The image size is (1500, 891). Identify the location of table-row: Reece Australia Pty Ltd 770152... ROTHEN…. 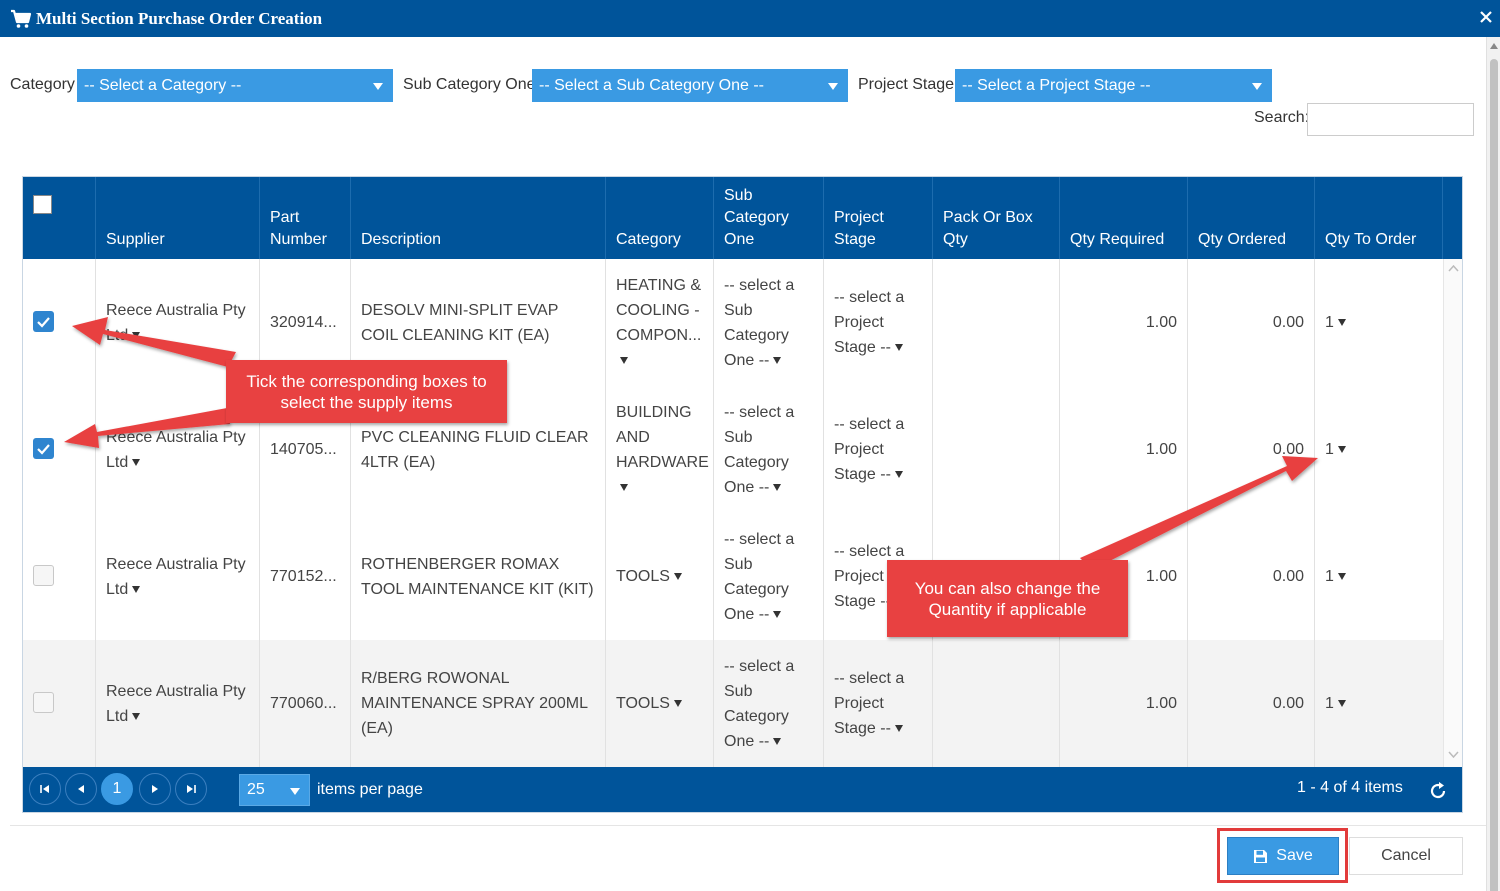
(733, 576).